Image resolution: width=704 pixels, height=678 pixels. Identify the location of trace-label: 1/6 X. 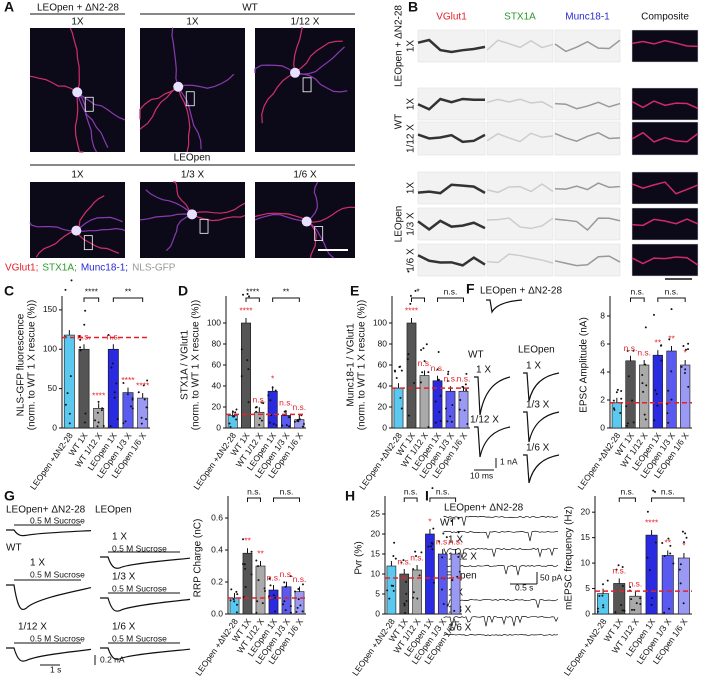
(124, 627).